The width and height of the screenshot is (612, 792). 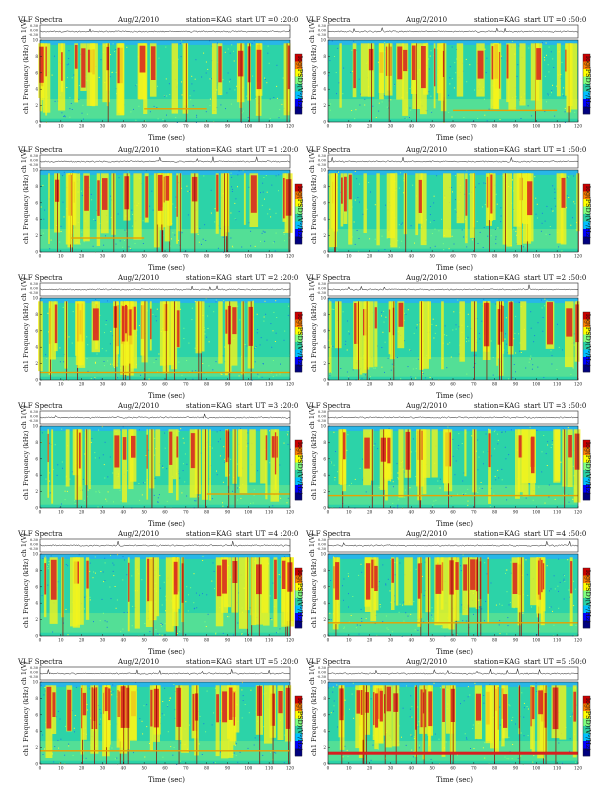 What do you see at coordinates (298, 726) in the screenshot?
I see `colorbar-frame` at bounding box center [298, 726].